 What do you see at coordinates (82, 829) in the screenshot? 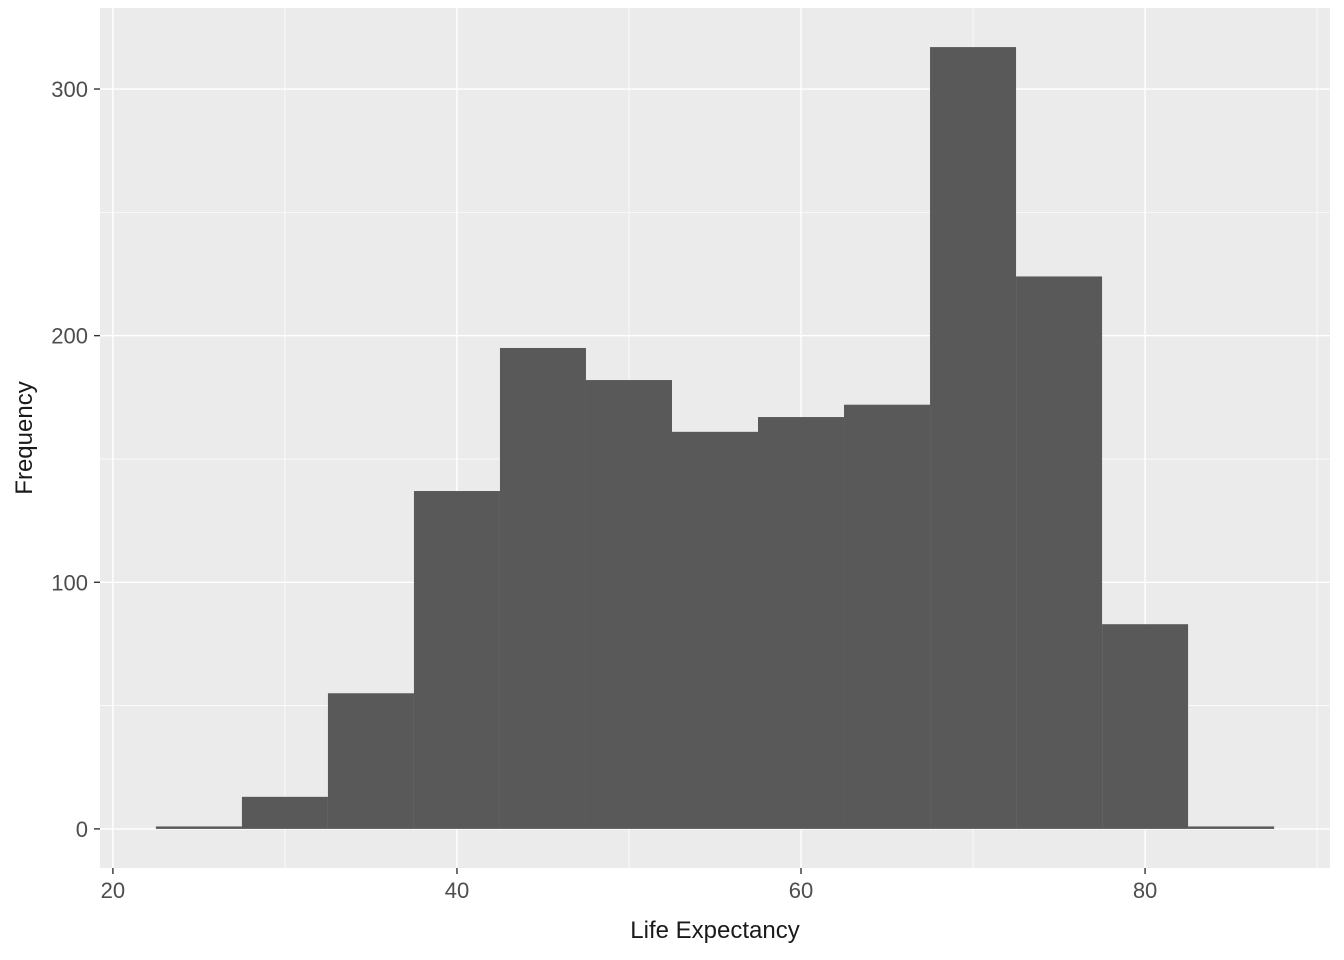
I see `y-tick-label: 0` at bounding box center [82, 829].